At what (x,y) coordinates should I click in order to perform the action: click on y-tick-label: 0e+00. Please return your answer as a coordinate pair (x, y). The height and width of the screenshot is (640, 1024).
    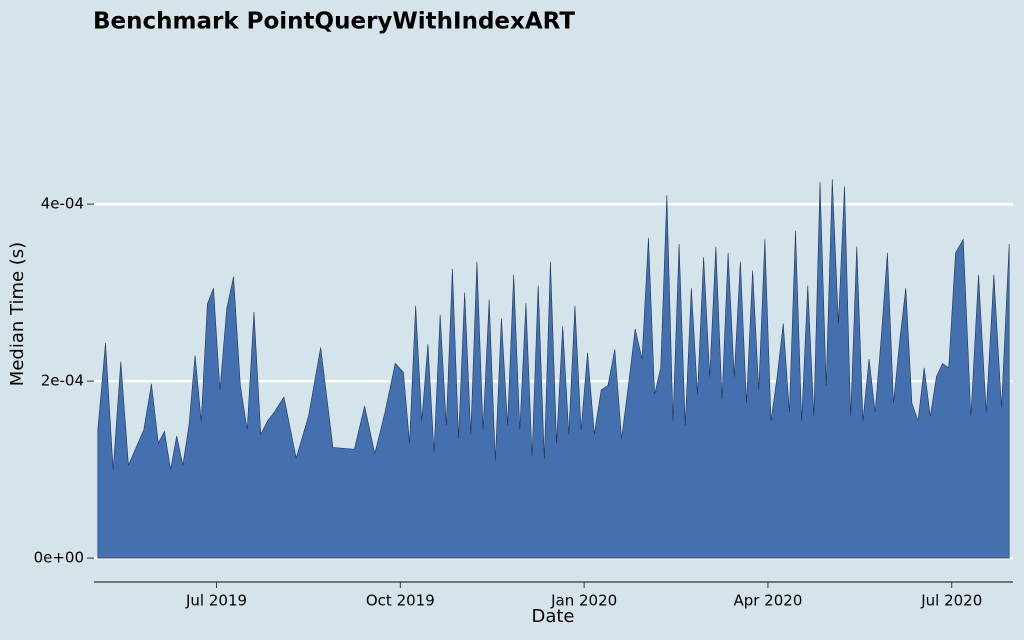
    Looking at the image, I should click on (59, 558).